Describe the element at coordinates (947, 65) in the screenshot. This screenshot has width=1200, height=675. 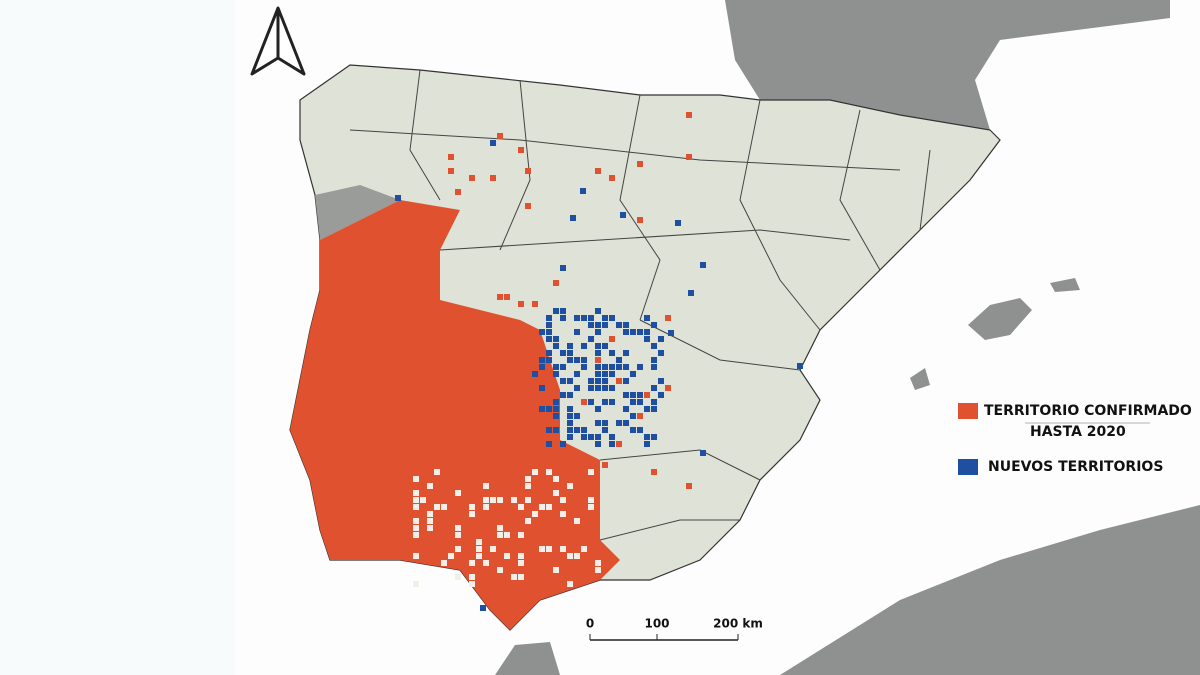
I see `france` at that location.